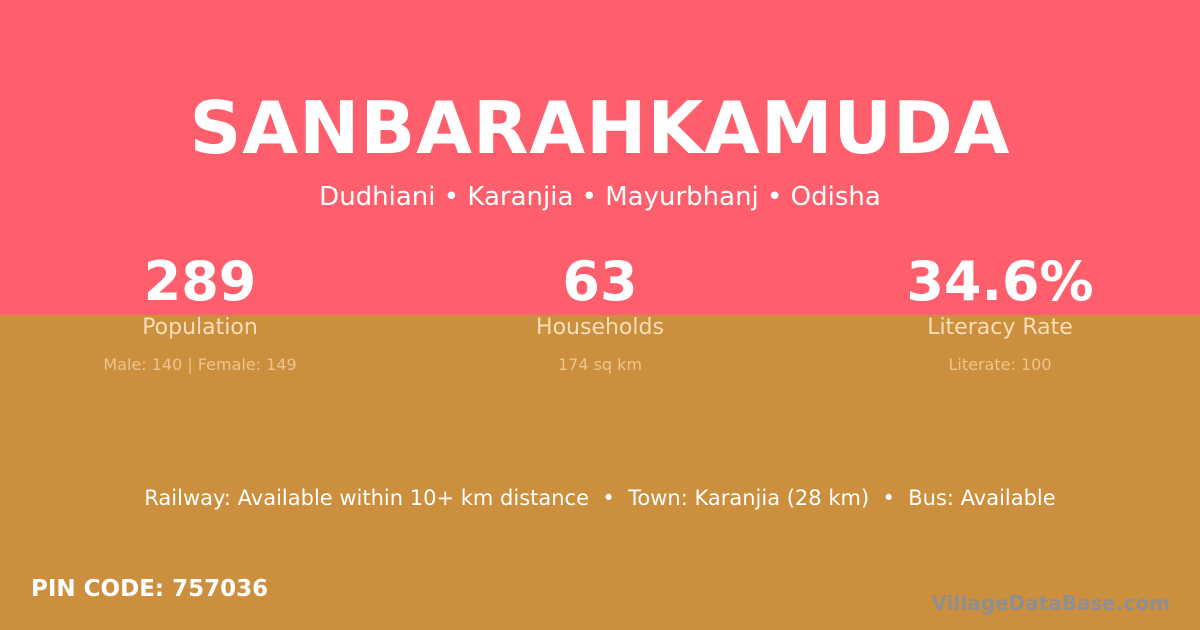  I want to click on stat-value: 289, so click(200, 281).